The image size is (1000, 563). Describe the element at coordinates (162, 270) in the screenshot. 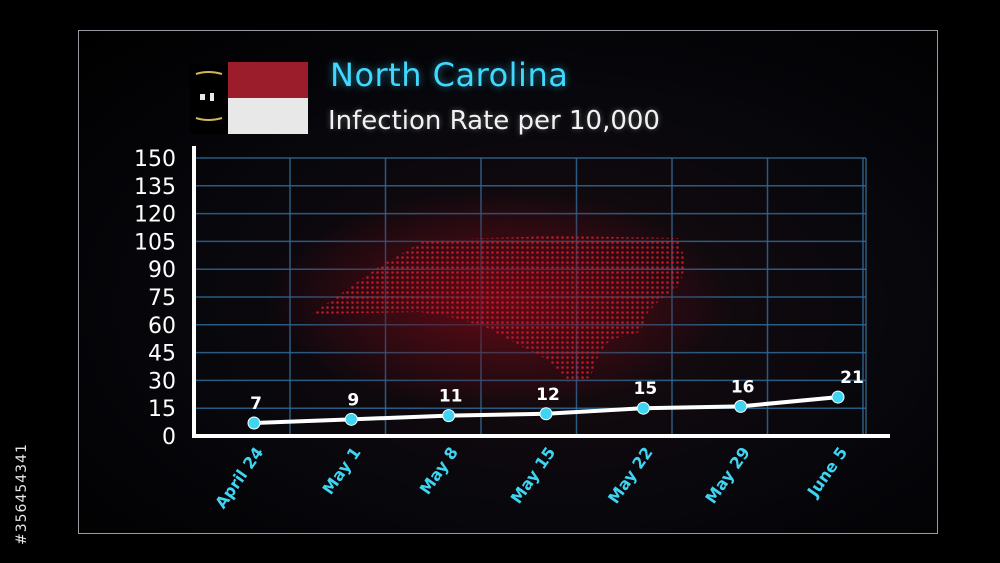

I see `y-tick-label: 90` at that location.